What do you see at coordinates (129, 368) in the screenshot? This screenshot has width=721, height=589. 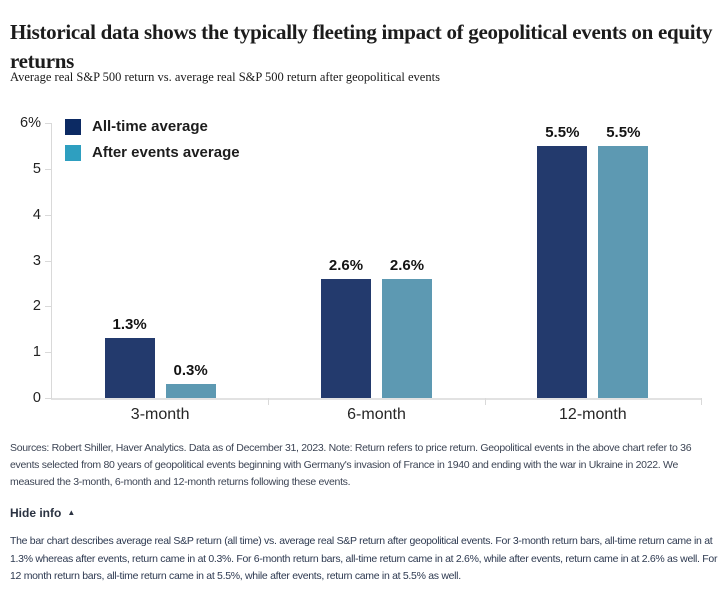 I see `bar-3-month-all-time-average` at bounding box center [129, 368].